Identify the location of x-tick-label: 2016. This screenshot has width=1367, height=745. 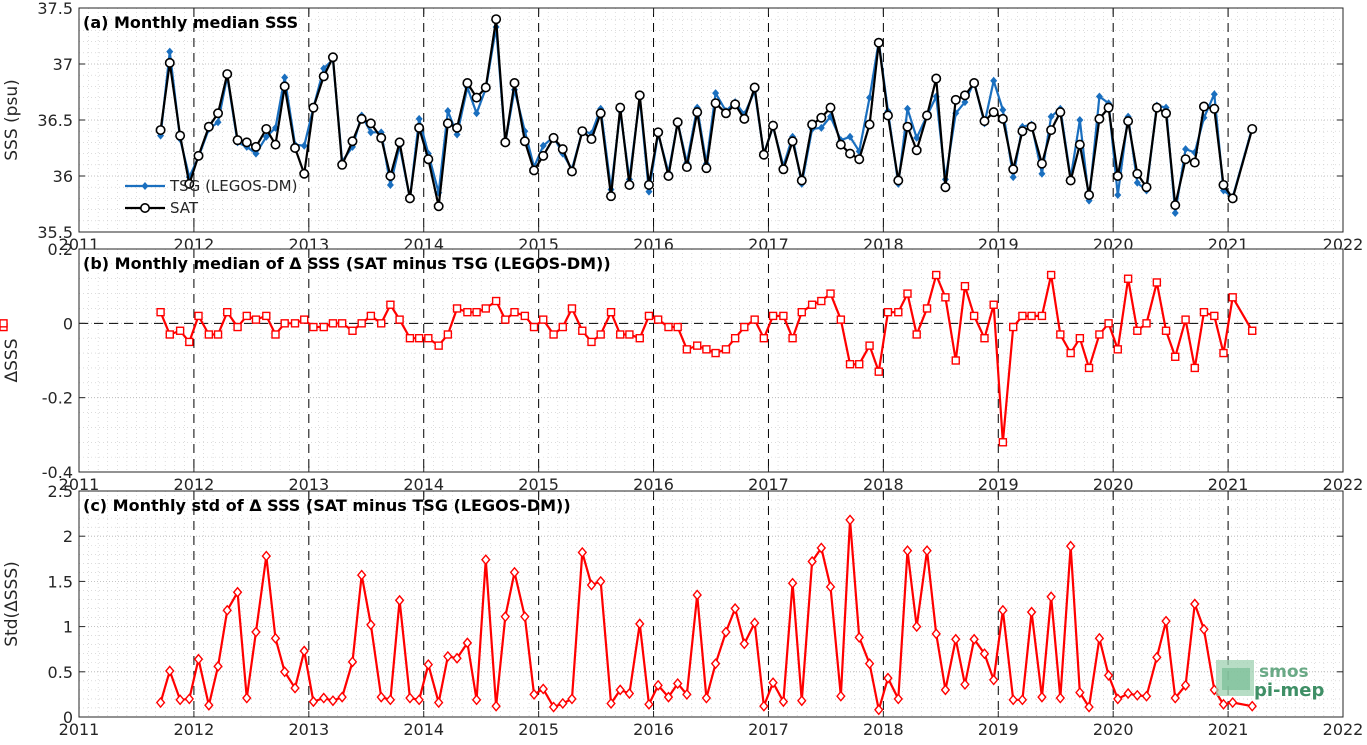
(653, 729).